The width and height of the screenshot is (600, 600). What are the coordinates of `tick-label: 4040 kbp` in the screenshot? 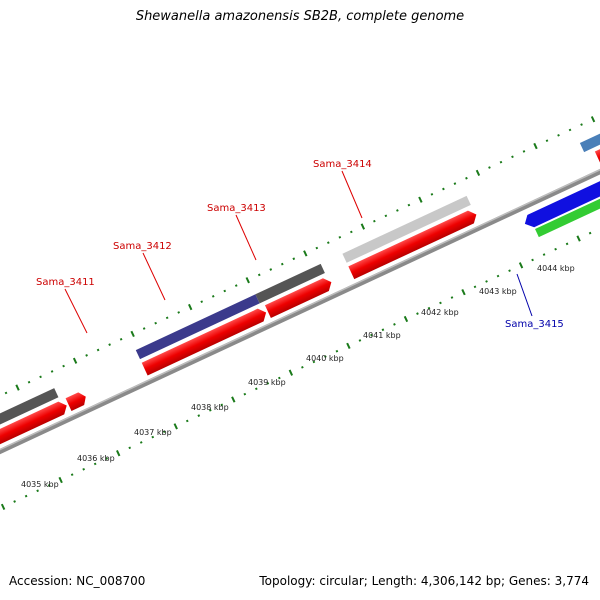 It's located at (325, 358).